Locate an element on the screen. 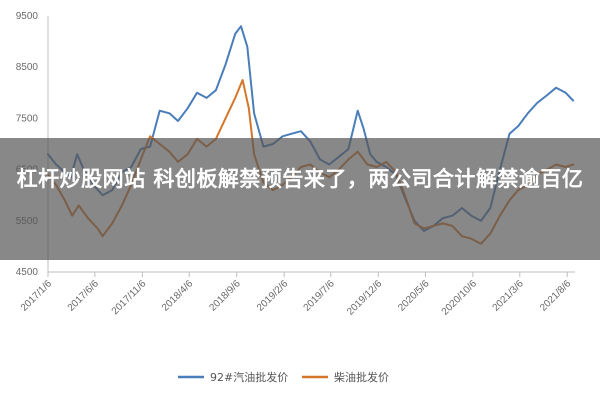  y-tick-label: 4500 is located at coordinates (27, 272).